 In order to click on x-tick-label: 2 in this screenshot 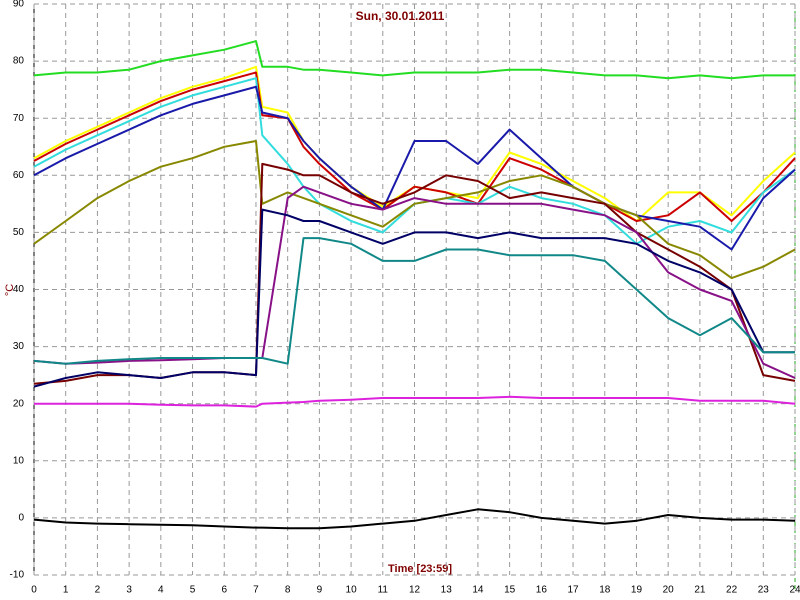, I will do `click(98, 590)`.